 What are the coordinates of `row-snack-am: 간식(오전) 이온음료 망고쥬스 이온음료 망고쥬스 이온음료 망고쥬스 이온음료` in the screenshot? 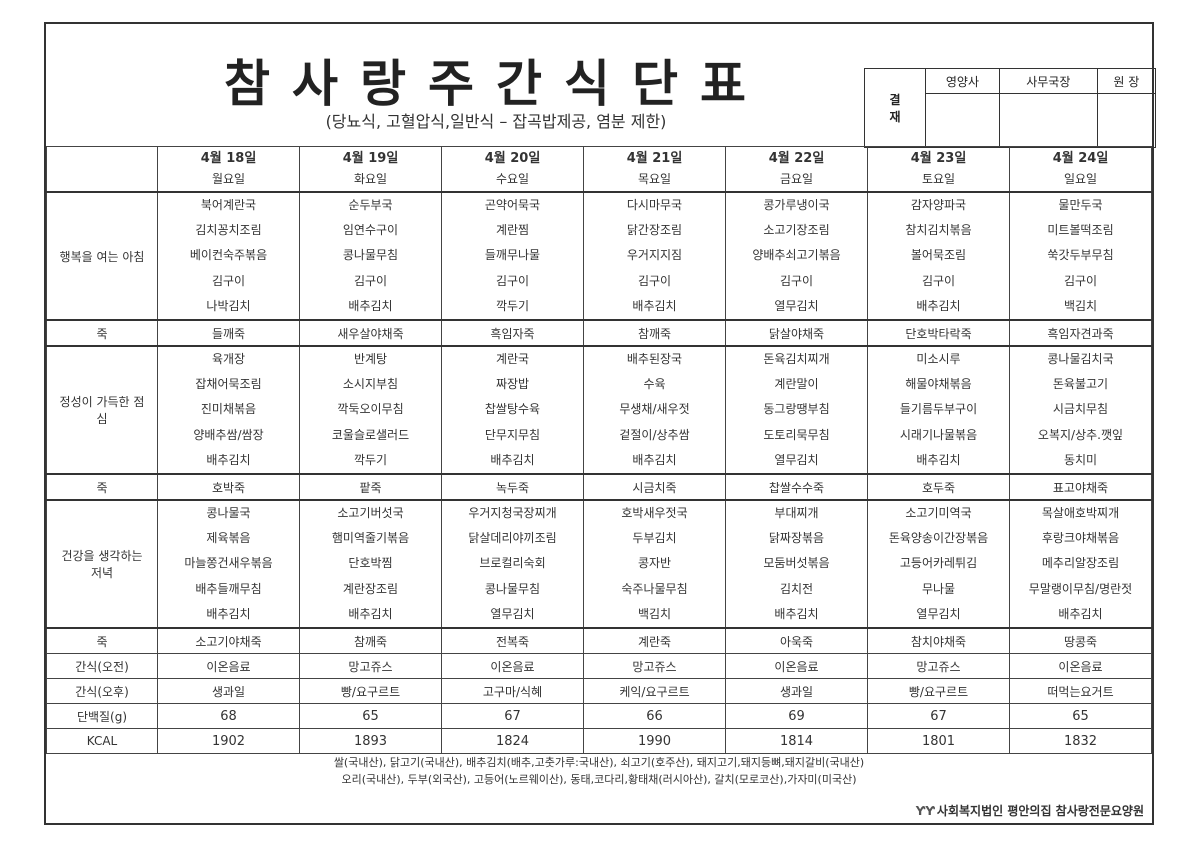 It's located at (599, 666).